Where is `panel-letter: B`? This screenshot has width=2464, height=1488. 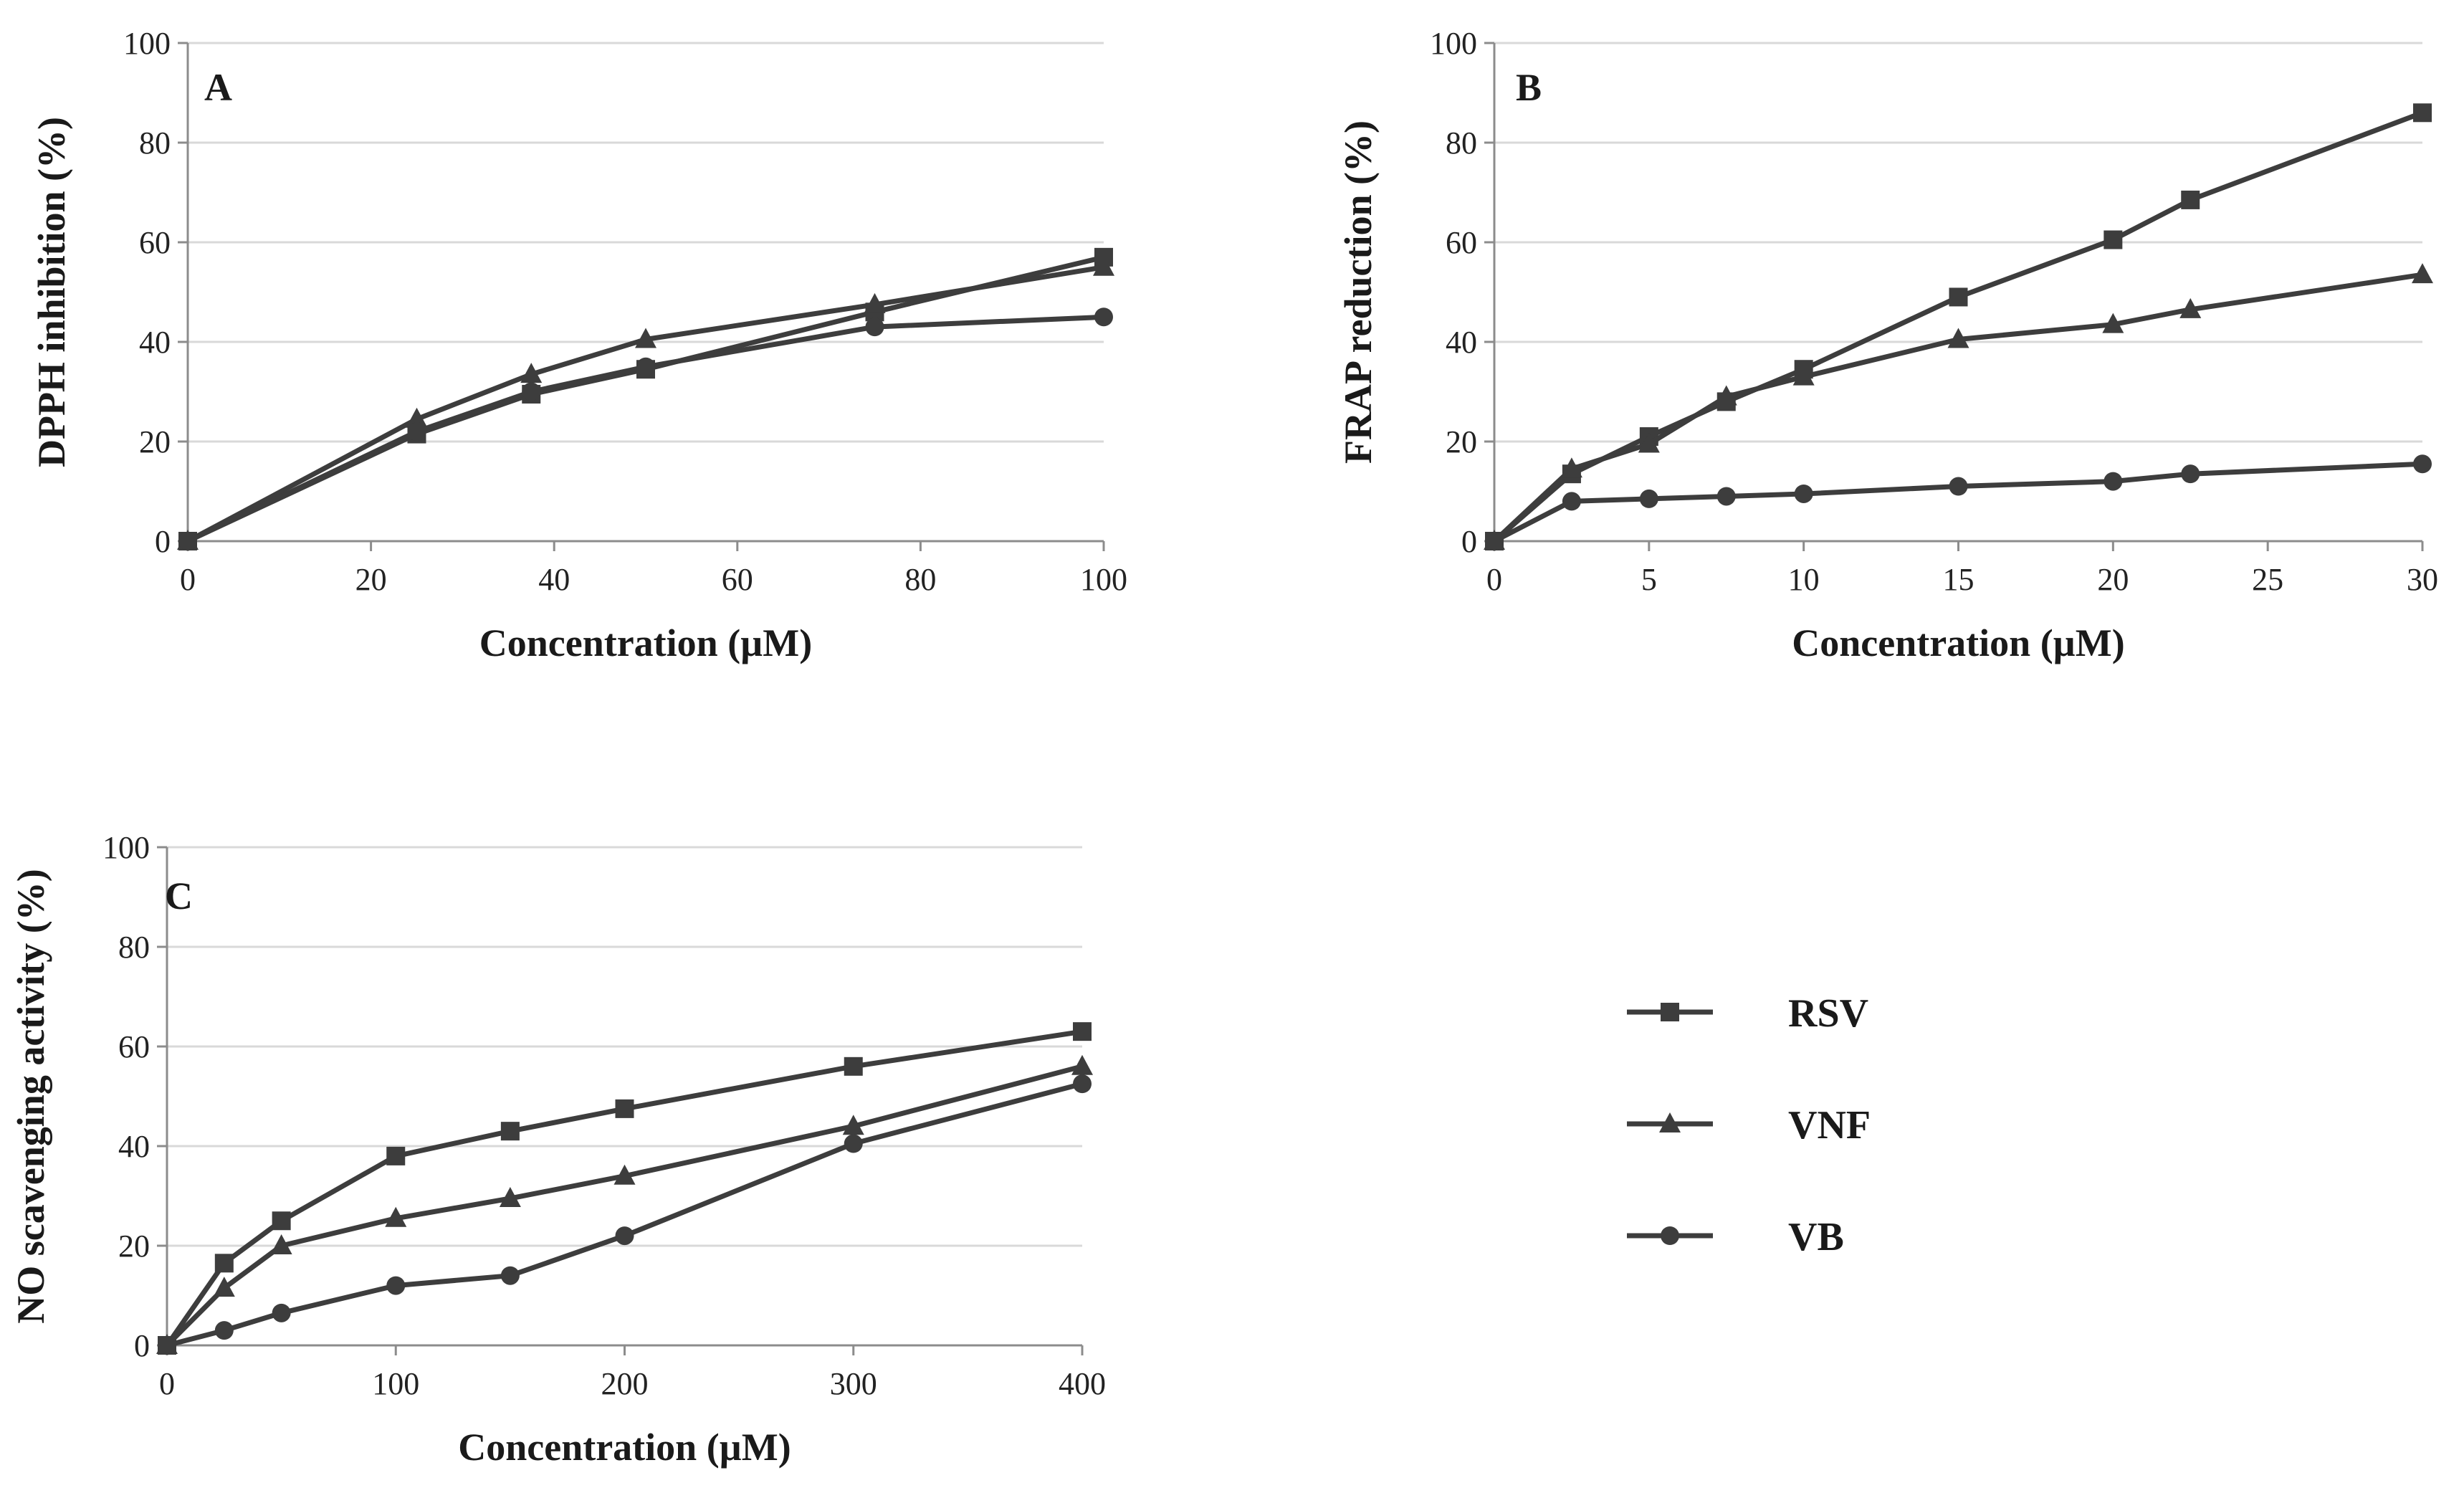
panel-letter: B is located at coordinates (1529, 87).